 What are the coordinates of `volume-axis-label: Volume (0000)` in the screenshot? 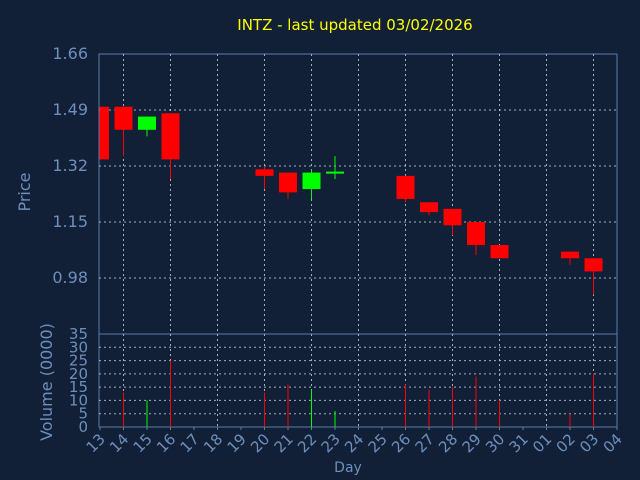 It's located at (46, 382).